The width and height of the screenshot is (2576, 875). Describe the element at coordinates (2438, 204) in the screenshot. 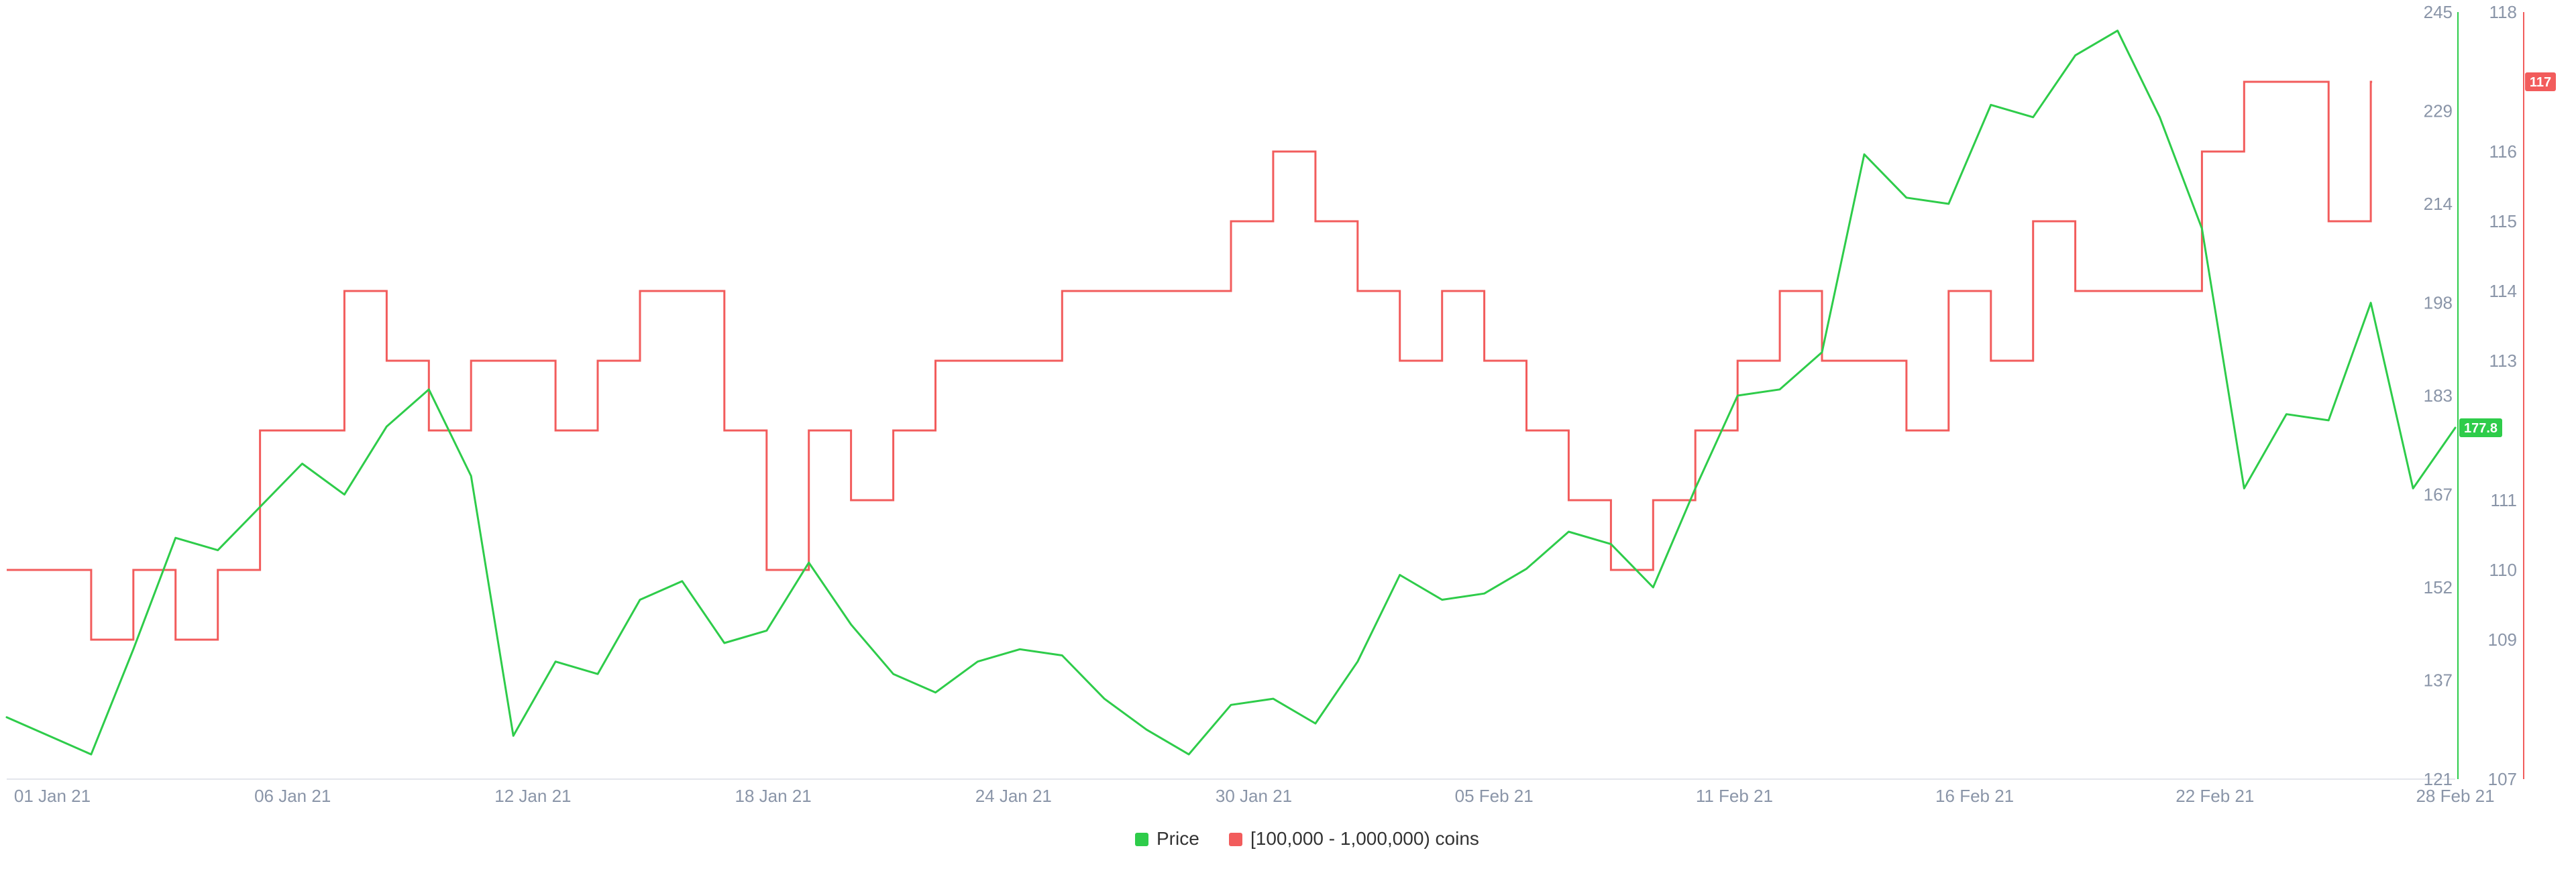

I see `price-axis-tick-label: 214` at that location.